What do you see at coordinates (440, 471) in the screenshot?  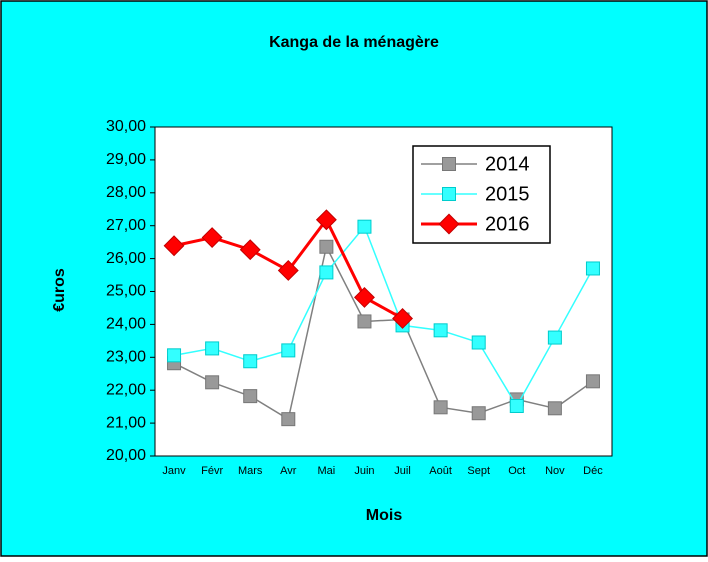 I see `x-tick-label: Août` at bounding box center [440, 471].